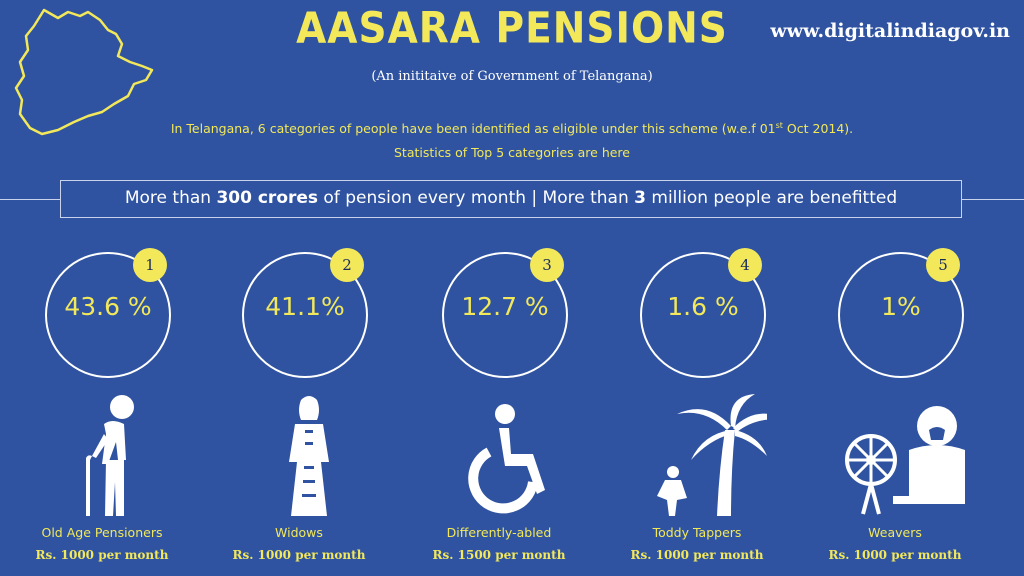 This screenshot has height=576, width=1024. I want to click on percent-value: 12.7 %, so click(505, 306).